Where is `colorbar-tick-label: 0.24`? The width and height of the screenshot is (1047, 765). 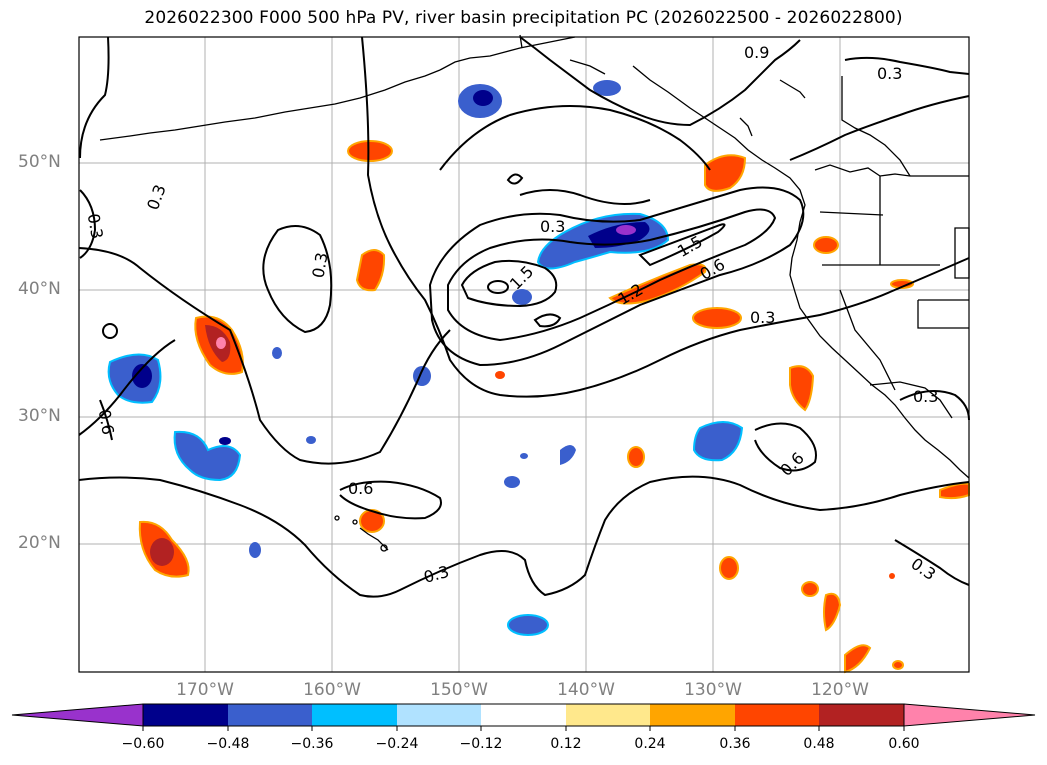 colorbar-tick-label: 0.24 is located at coordinates (650, 744).